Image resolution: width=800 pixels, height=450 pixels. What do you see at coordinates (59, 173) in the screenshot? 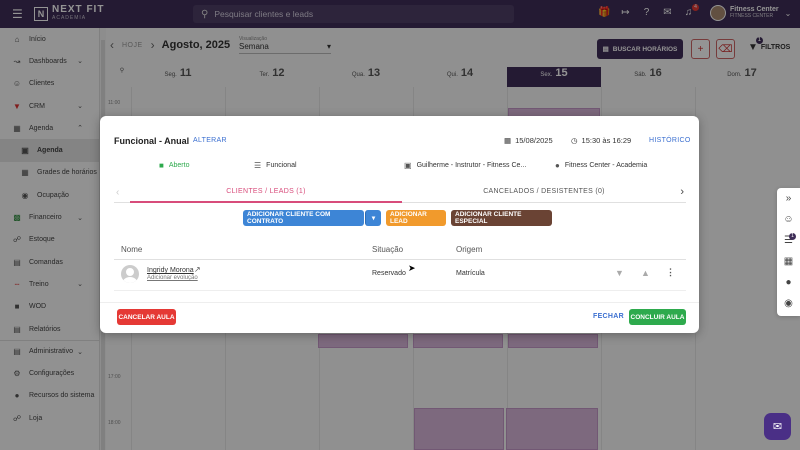
I see `sidebar-item-grades: ▦ Grades de horários` at bounding box center [59, 173].